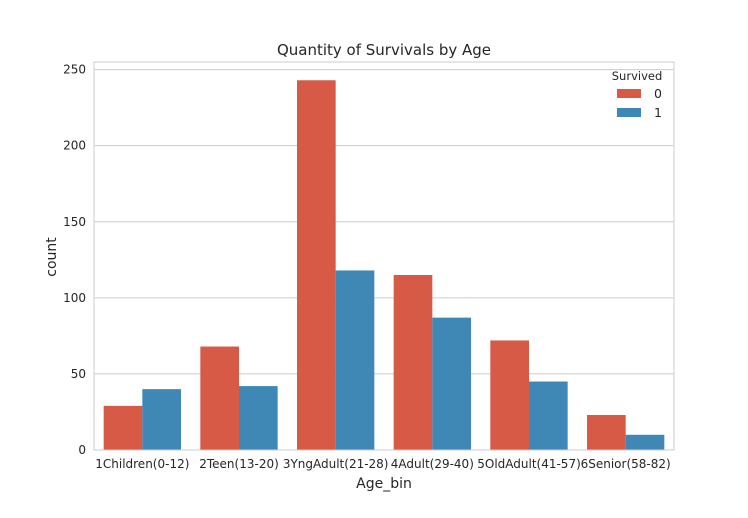 The width and height of the screenshot is (748, 518). What do you see at coordinates (82, 450) in the screenshot?
I see `y-tick-label: 0` at bounding box center [82, 450].